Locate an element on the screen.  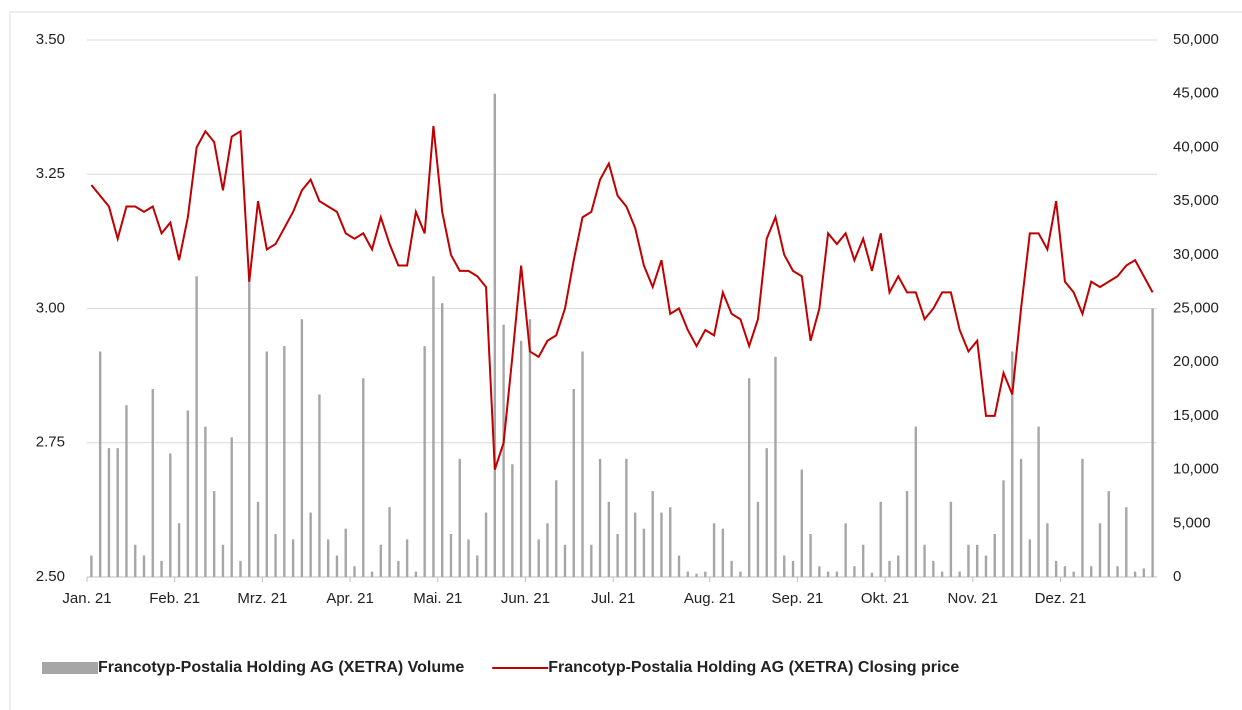
y2-tick-label: 40,000 is located at coordinates (1196, 146).